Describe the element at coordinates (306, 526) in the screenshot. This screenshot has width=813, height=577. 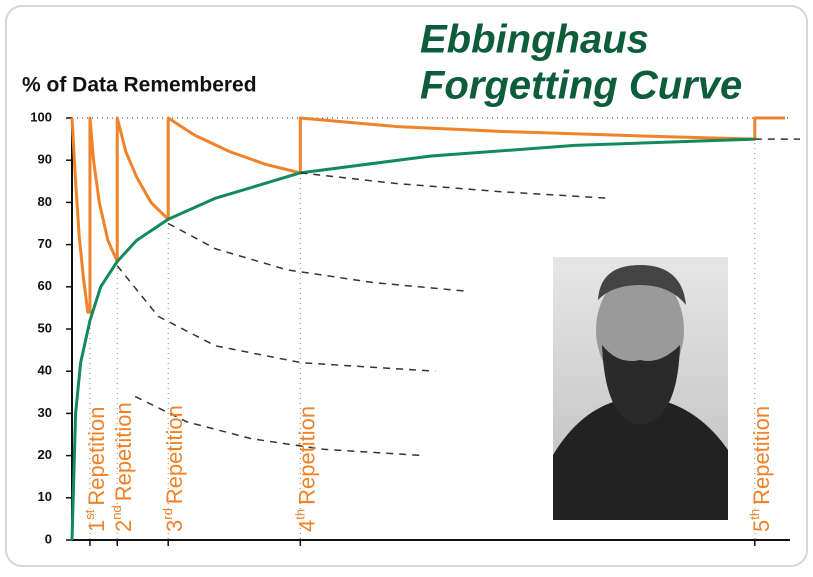
I see `repetition-number: 4` at that location.